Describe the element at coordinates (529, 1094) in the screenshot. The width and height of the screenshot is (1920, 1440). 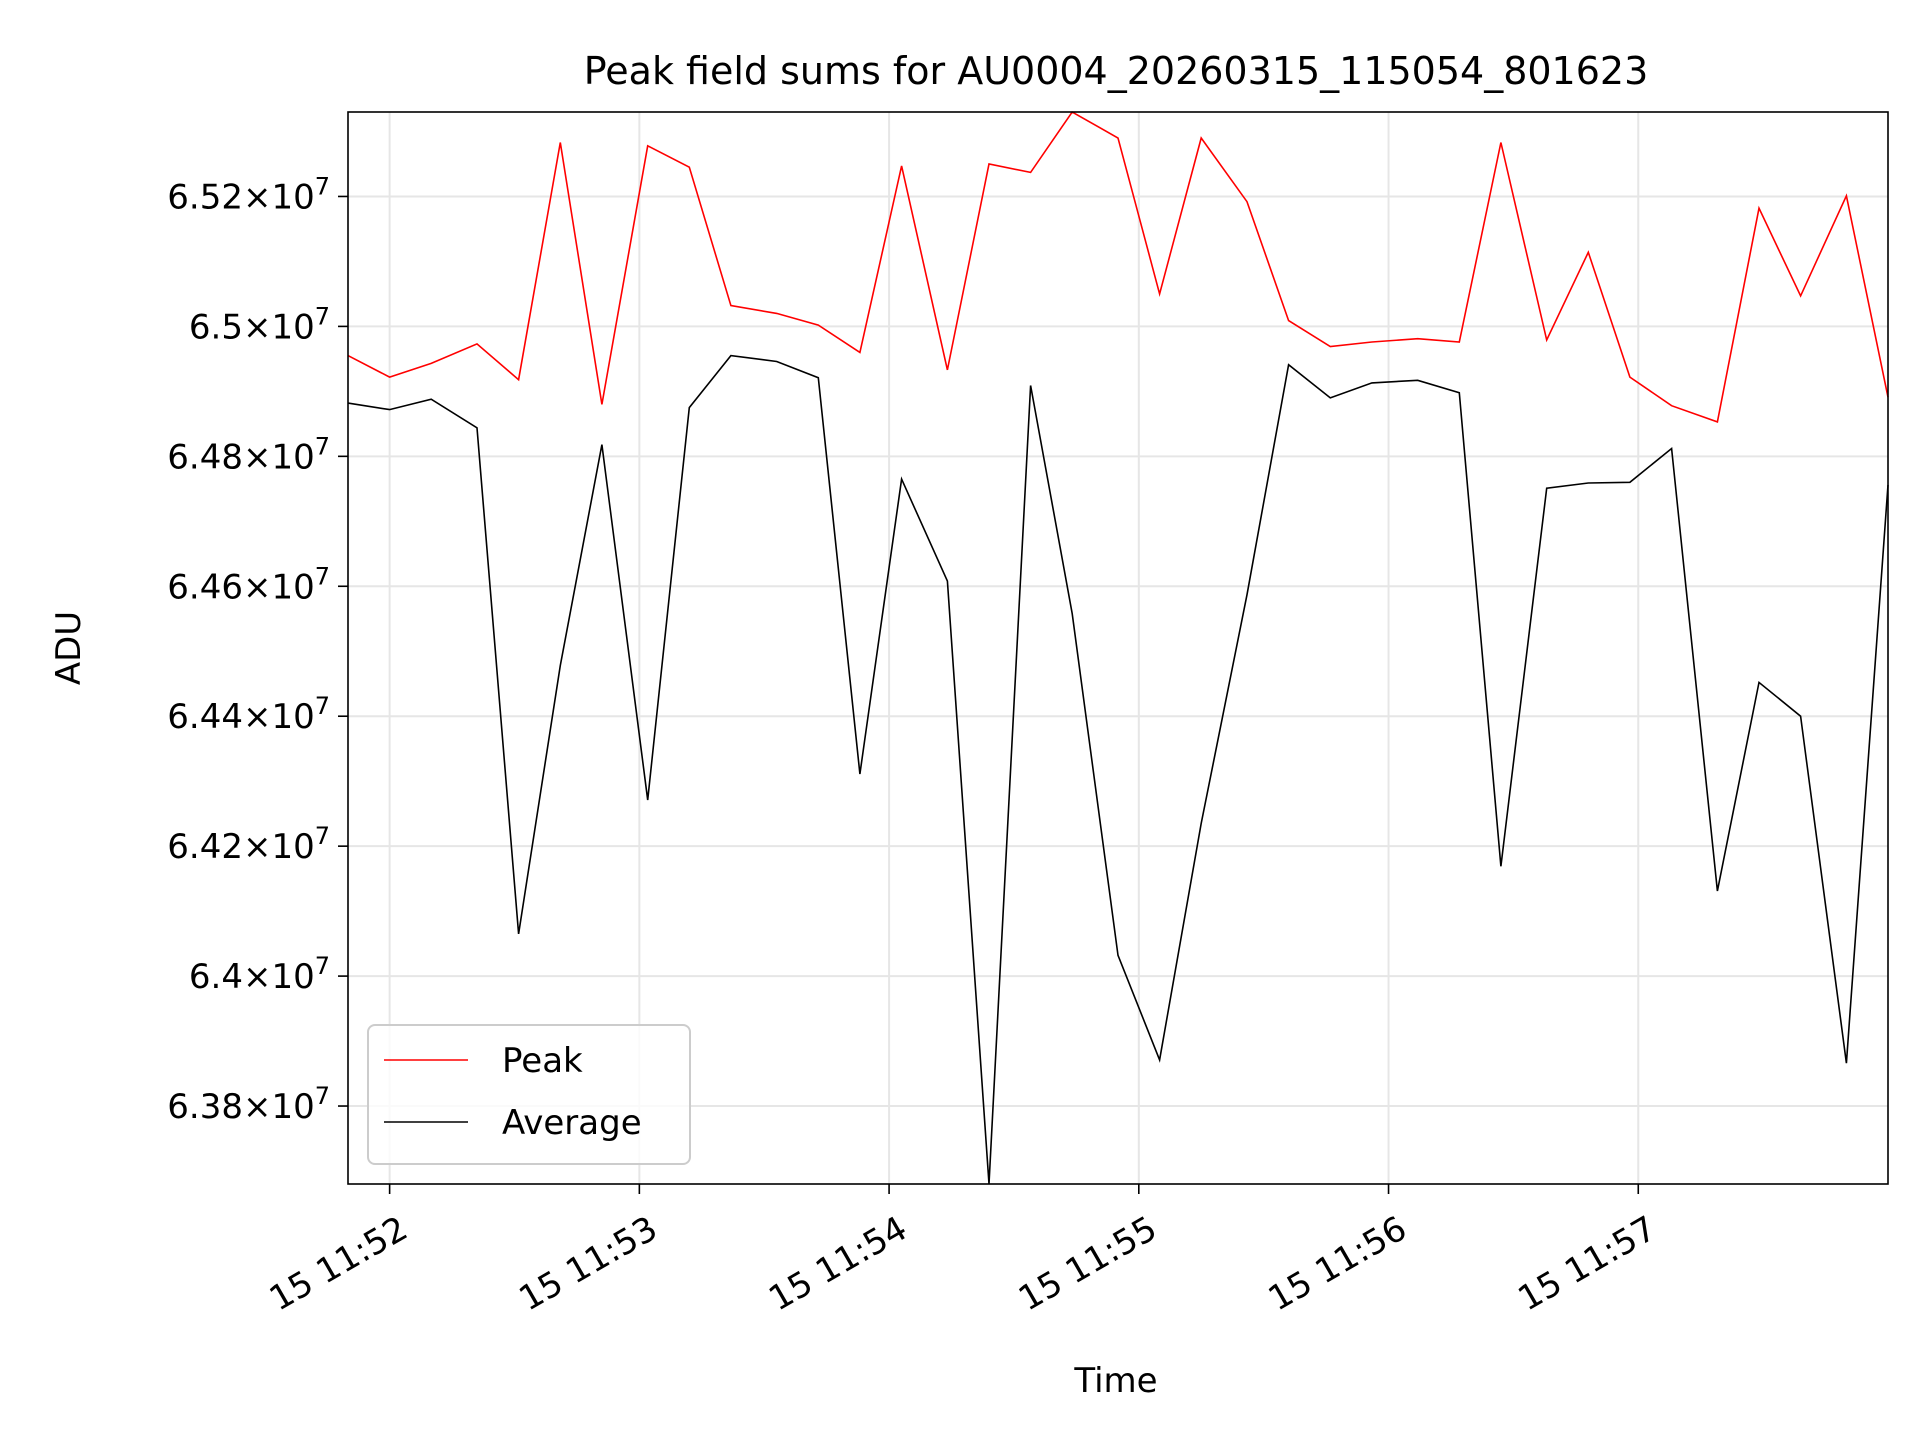
I see `legend: Peak Average` at that location.